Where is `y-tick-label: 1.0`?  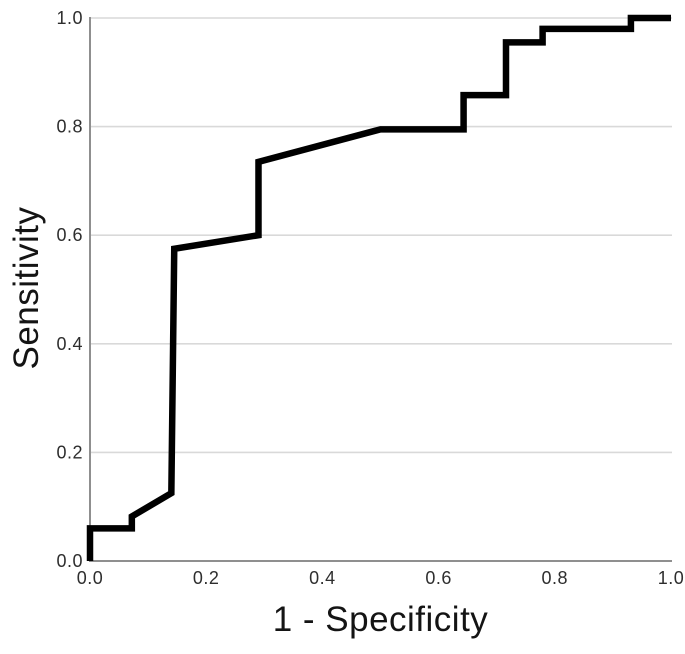
y-tick-label: 1.0 is located at coordinates (69, 18).